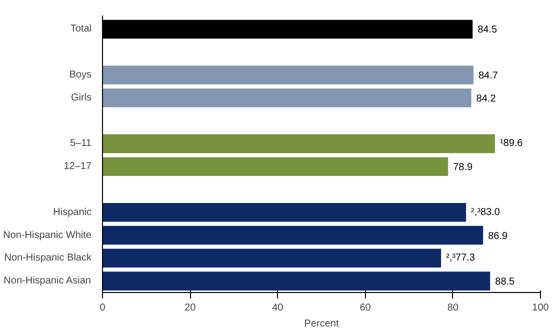  Describe the element at coordinates (512, 144) in the screenshot. I see `data-label: ¹89.6` at that location.